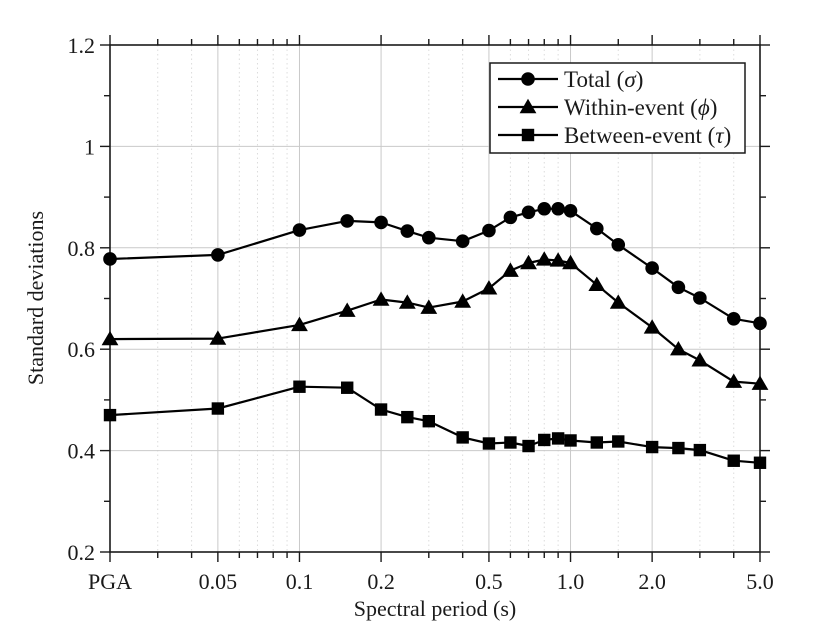 The height and width of the screenshot is (630, 840). What do you see at coordinates (300, 581) in the screenshot?
I see `x-tick-label: 0.1` at bounding box center [300, 581].